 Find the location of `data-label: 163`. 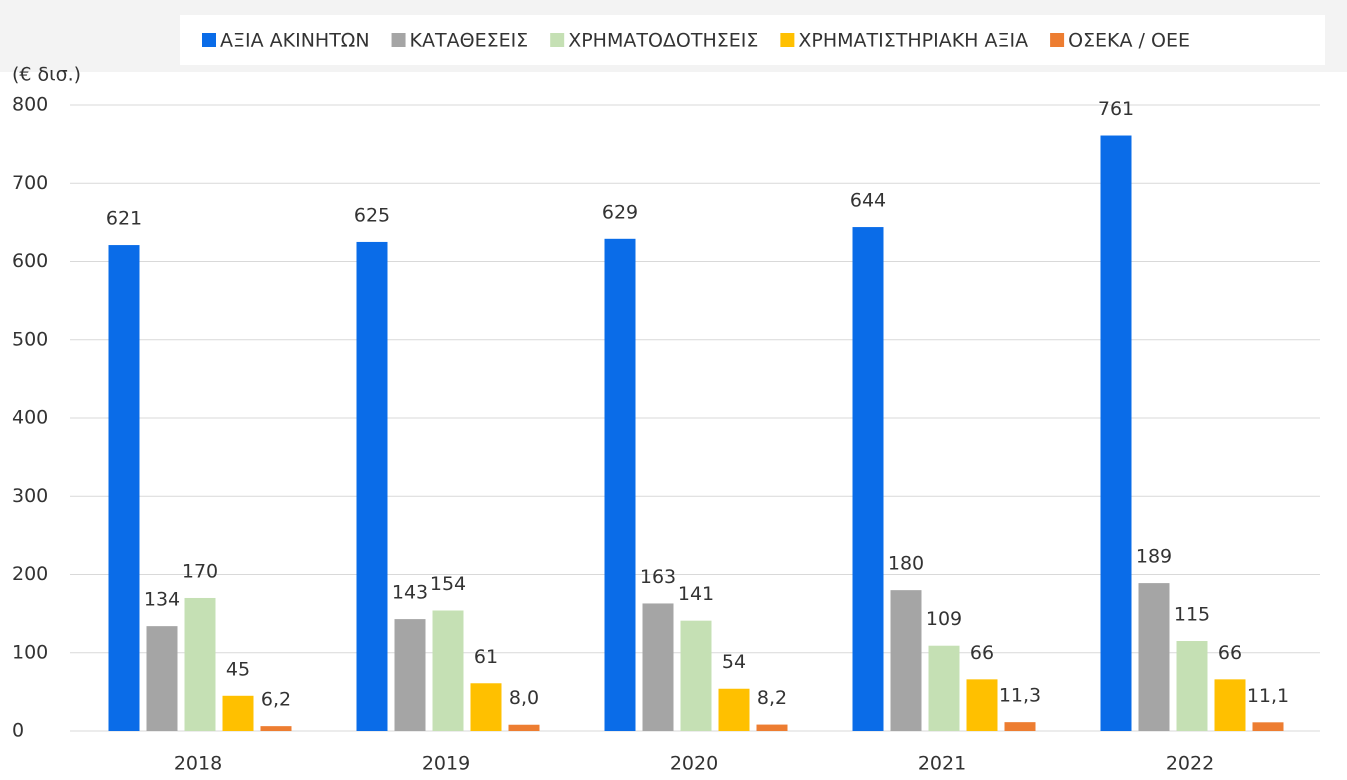

data-label: 163 is located at coordinates (658, 577).